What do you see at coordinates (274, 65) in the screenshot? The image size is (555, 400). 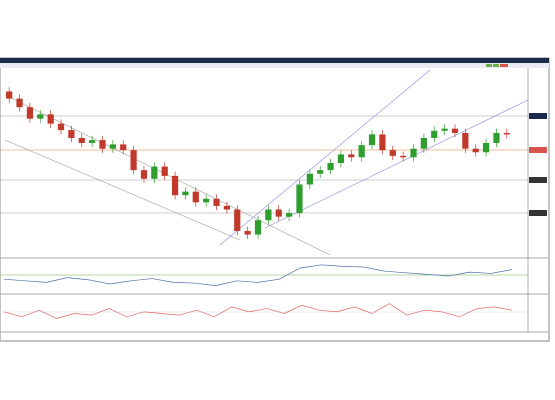 I see `toolbar` at bounding box center [274, 65].